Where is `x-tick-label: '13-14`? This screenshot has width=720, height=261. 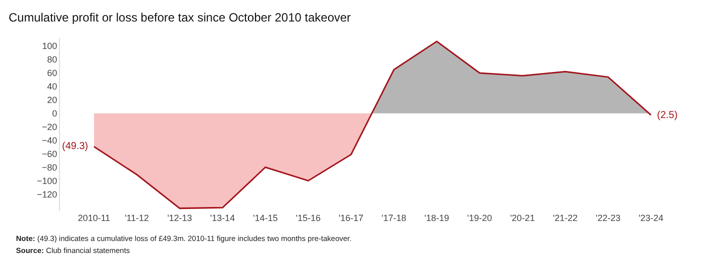 x-tick-label: '13-14 is located at coordinates (222, 218).